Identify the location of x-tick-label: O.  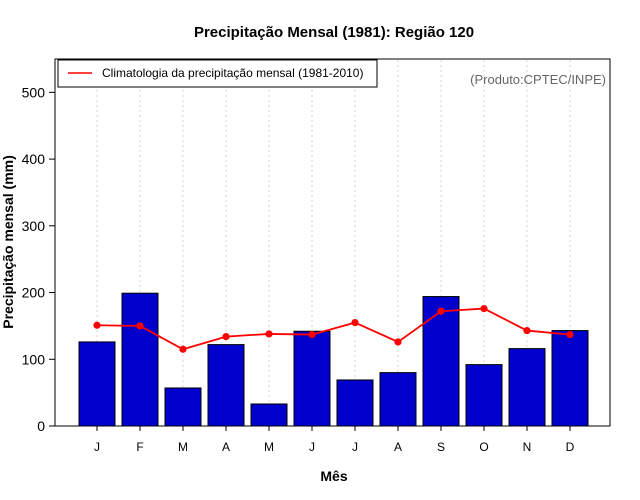
(483, 447).